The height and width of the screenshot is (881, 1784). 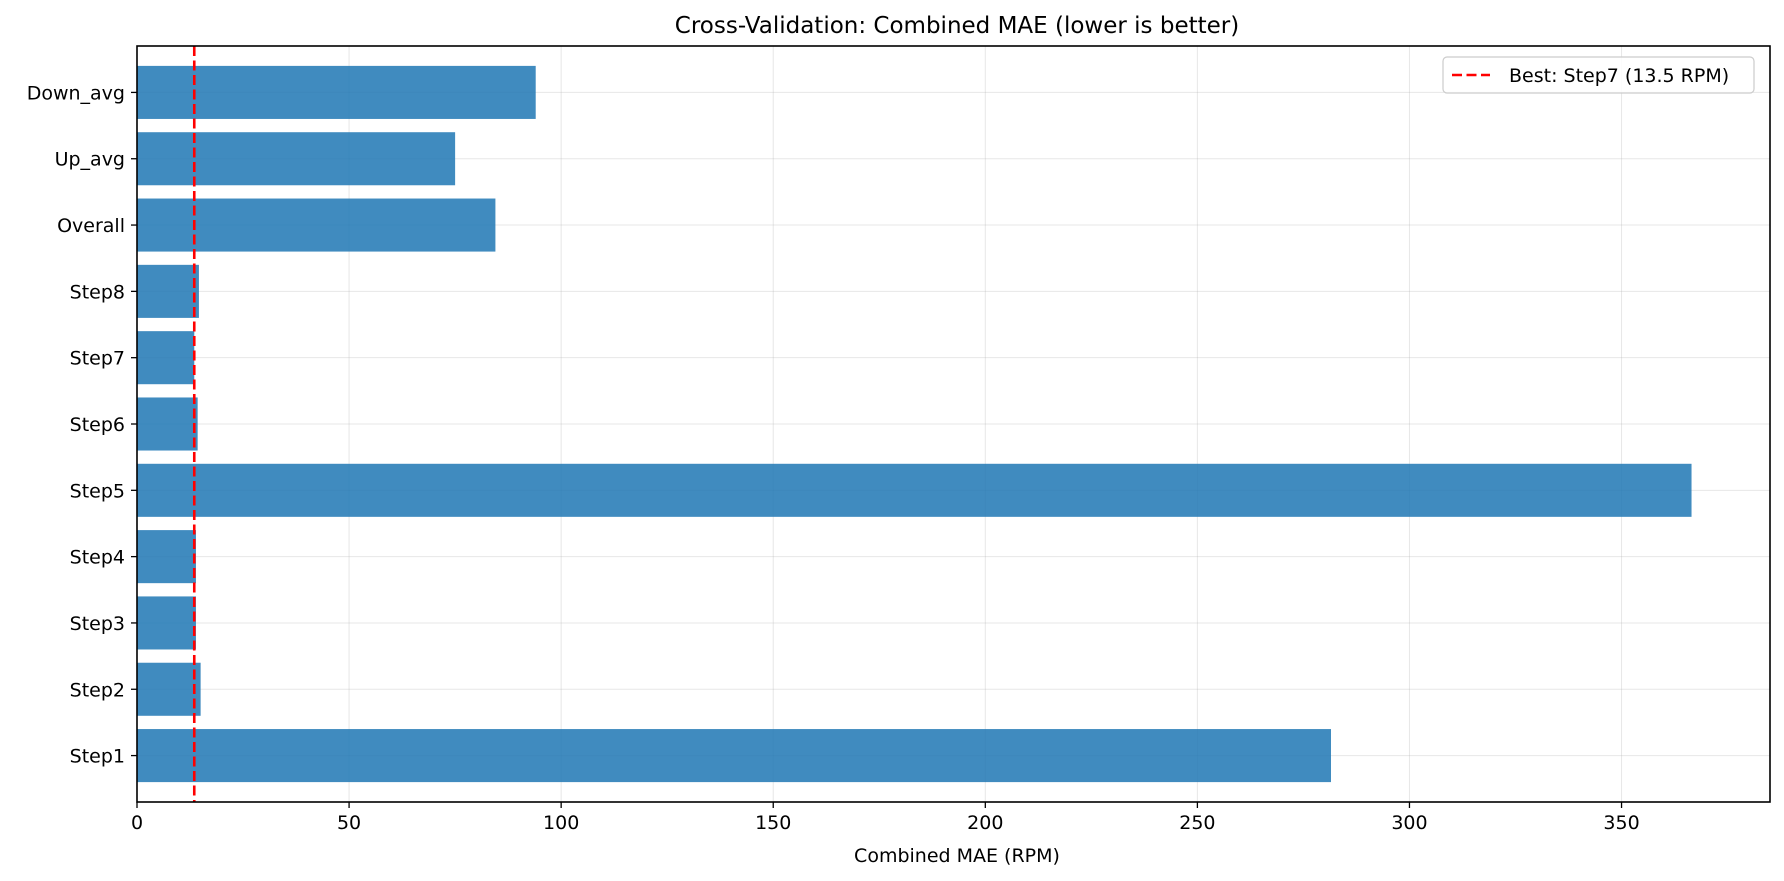 What do you see at coordinates (957, 856) in the screenshot?
I see `x-axis-title: Combined MAE (RPM)` at bounding box center [957, 856].